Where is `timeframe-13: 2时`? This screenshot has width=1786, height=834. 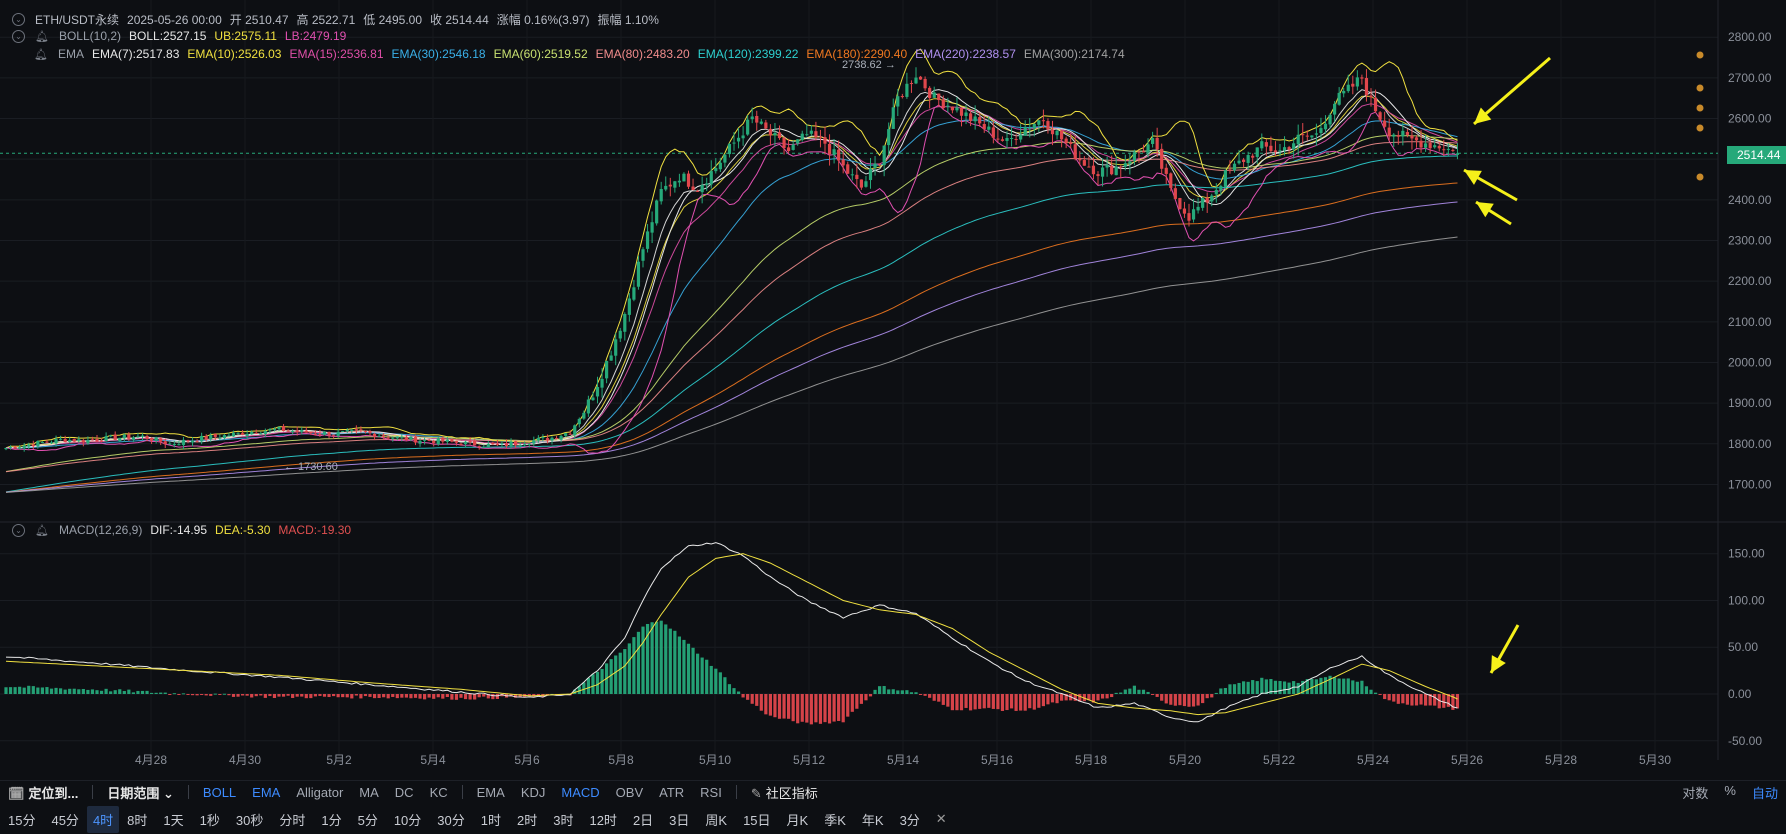
timeframe-13: 2时 is located at coordinates (527, 820).